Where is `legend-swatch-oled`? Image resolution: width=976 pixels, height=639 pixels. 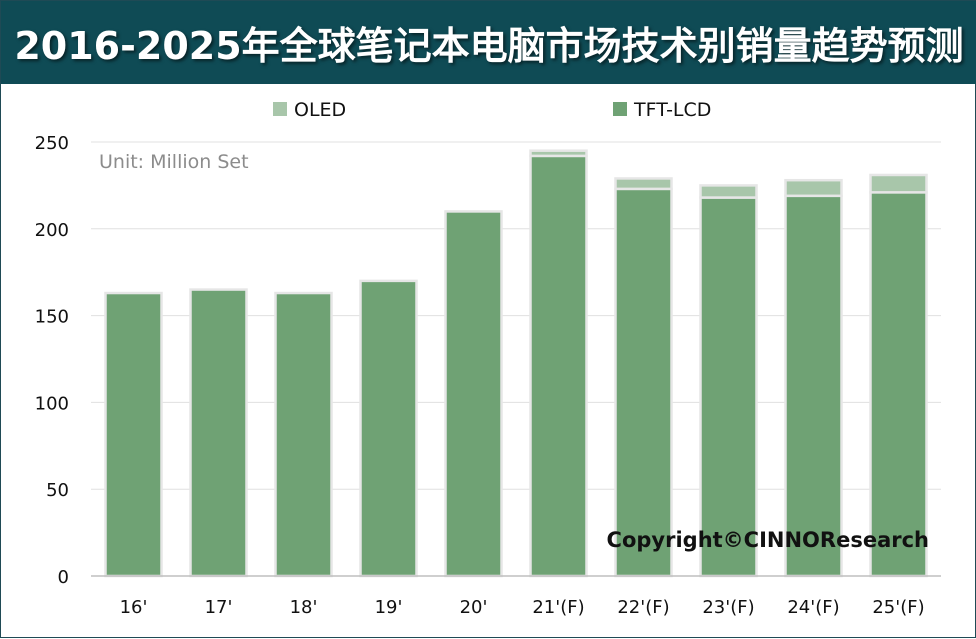
legend-swatch-oled is located at coordinates (280, 109).